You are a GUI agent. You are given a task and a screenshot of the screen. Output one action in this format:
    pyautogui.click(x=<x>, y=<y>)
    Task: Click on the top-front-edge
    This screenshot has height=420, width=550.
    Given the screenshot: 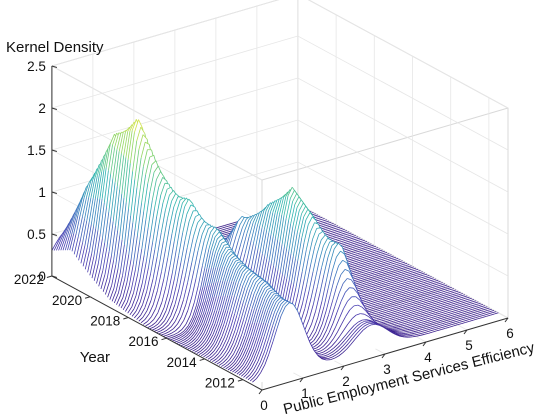 What is the action you would take?
    pyautogui.click(x=385, y=144)
    